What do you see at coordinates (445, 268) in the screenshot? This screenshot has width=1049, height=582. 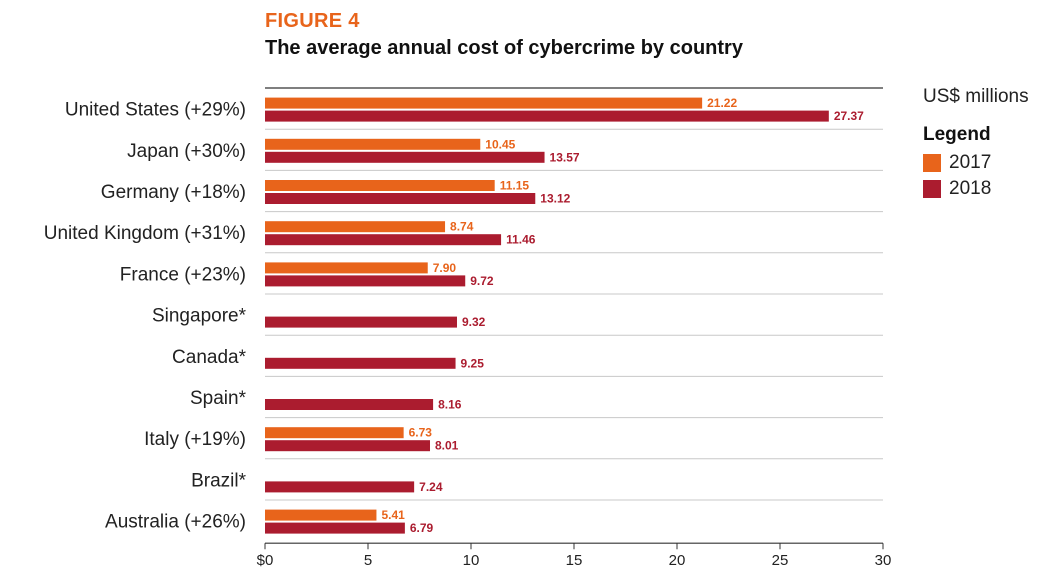 I see `value-label-2017: 7.90` at bounding box center [445, 268].